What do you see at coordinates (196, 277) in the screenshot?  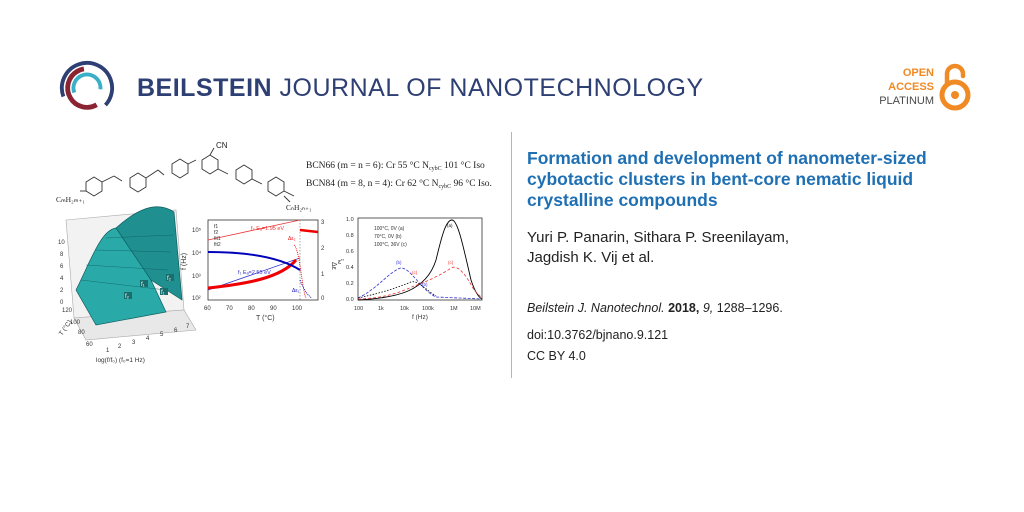 I see `y-tick: 10³` at bounding box center [196, 277].